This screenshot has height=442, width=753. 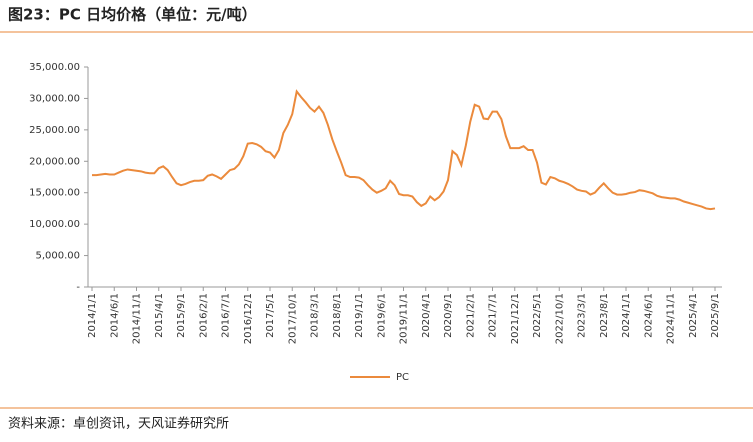 What do you see at coordinates (54, 67) in the screenshot?
I see `y-tick-label: 35,000.00` at bounding box center [54, 67].